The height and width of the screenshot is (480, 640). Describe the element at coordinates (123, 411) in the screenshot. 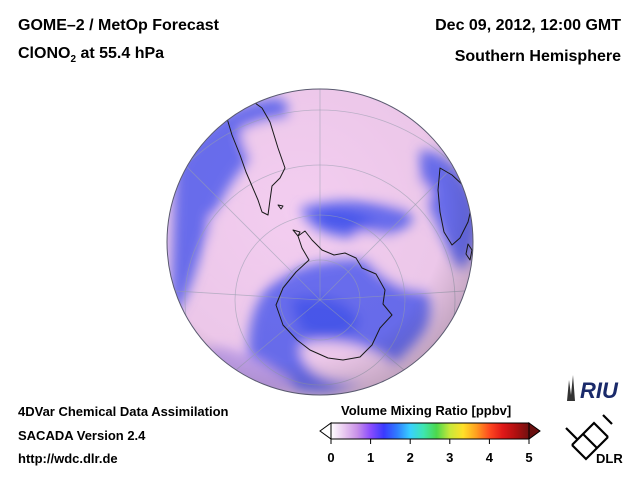

I see `footer-assimilation: 4DVar Chemical Data Assimilation` at that location.